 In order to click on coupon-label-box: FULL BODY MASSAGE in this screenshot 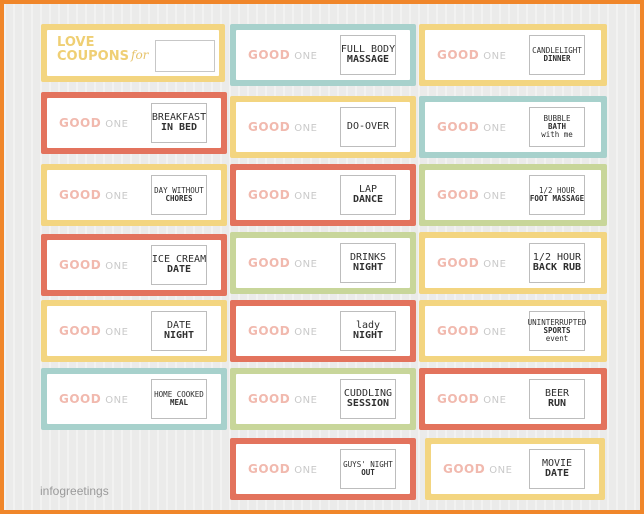, I will do `click(368, 55)`.